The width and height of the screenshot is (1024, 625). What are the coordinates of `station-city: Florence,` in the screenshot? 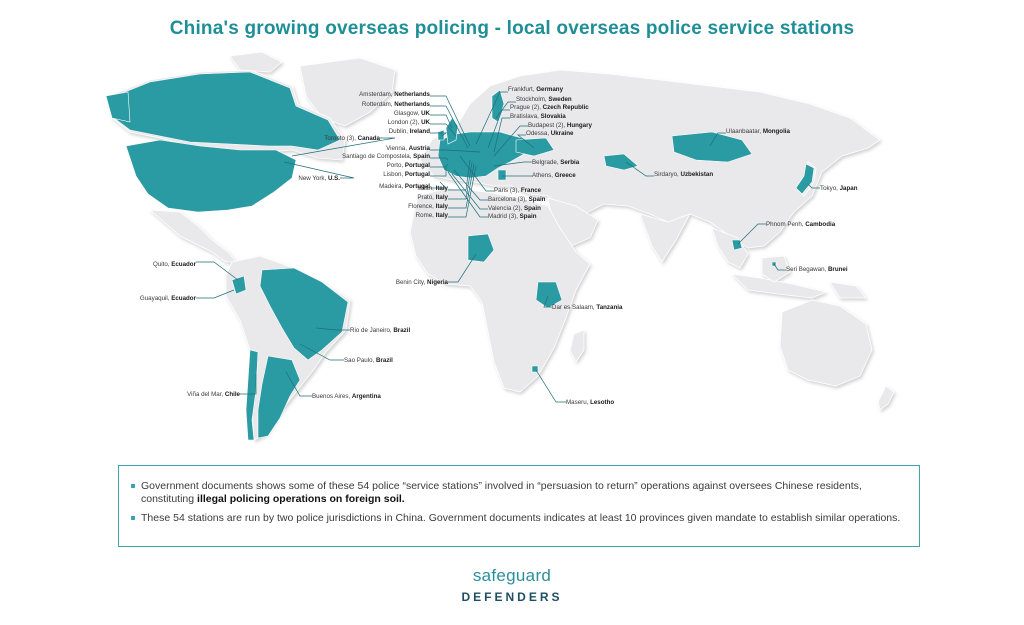 It's located at (422, 206).